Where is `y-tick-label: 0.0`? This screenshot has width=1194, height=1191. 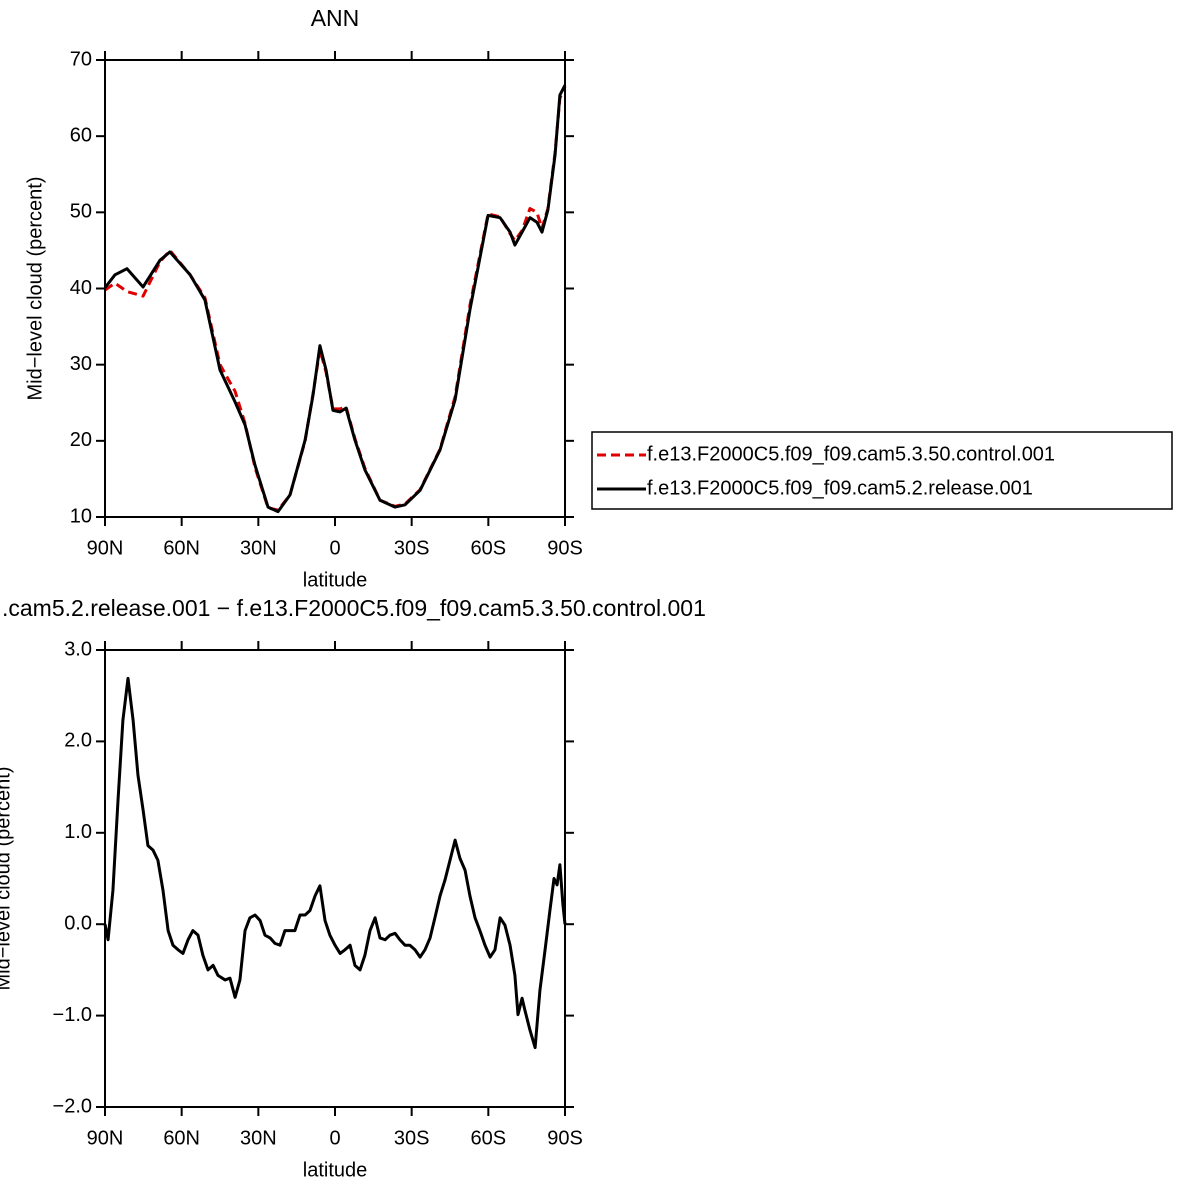 y-tick-label: 0.0 is located at coordinates (78, 923).